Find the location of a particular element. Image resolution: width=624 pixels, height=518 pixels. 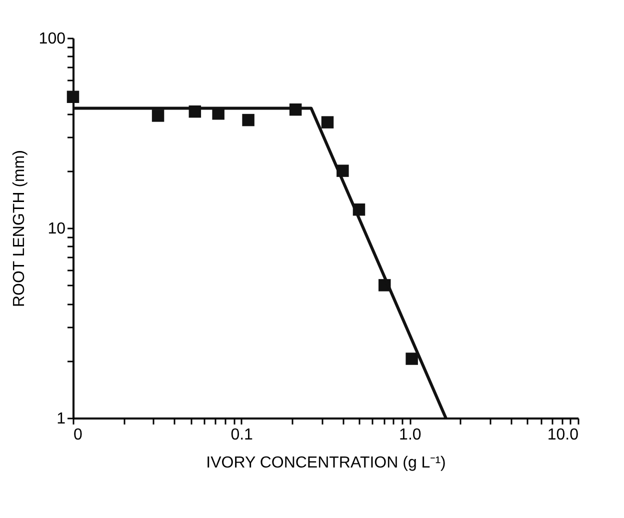

x-tick-label: 0 is located at coordinates (78, 435).